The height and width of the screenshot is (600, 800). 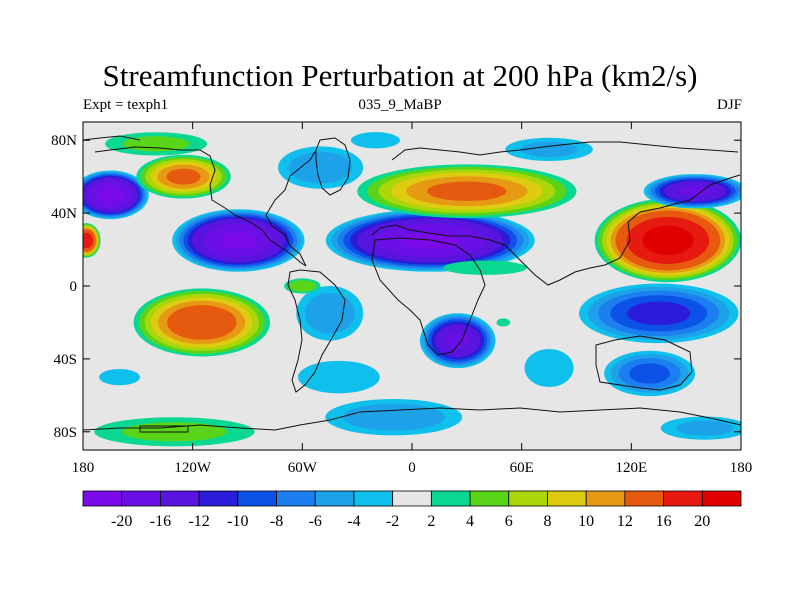 What do you see at coordinates (237, 521) in the screenshot?
I see `colorbar-label: -10` at bounding box center [237, 521].